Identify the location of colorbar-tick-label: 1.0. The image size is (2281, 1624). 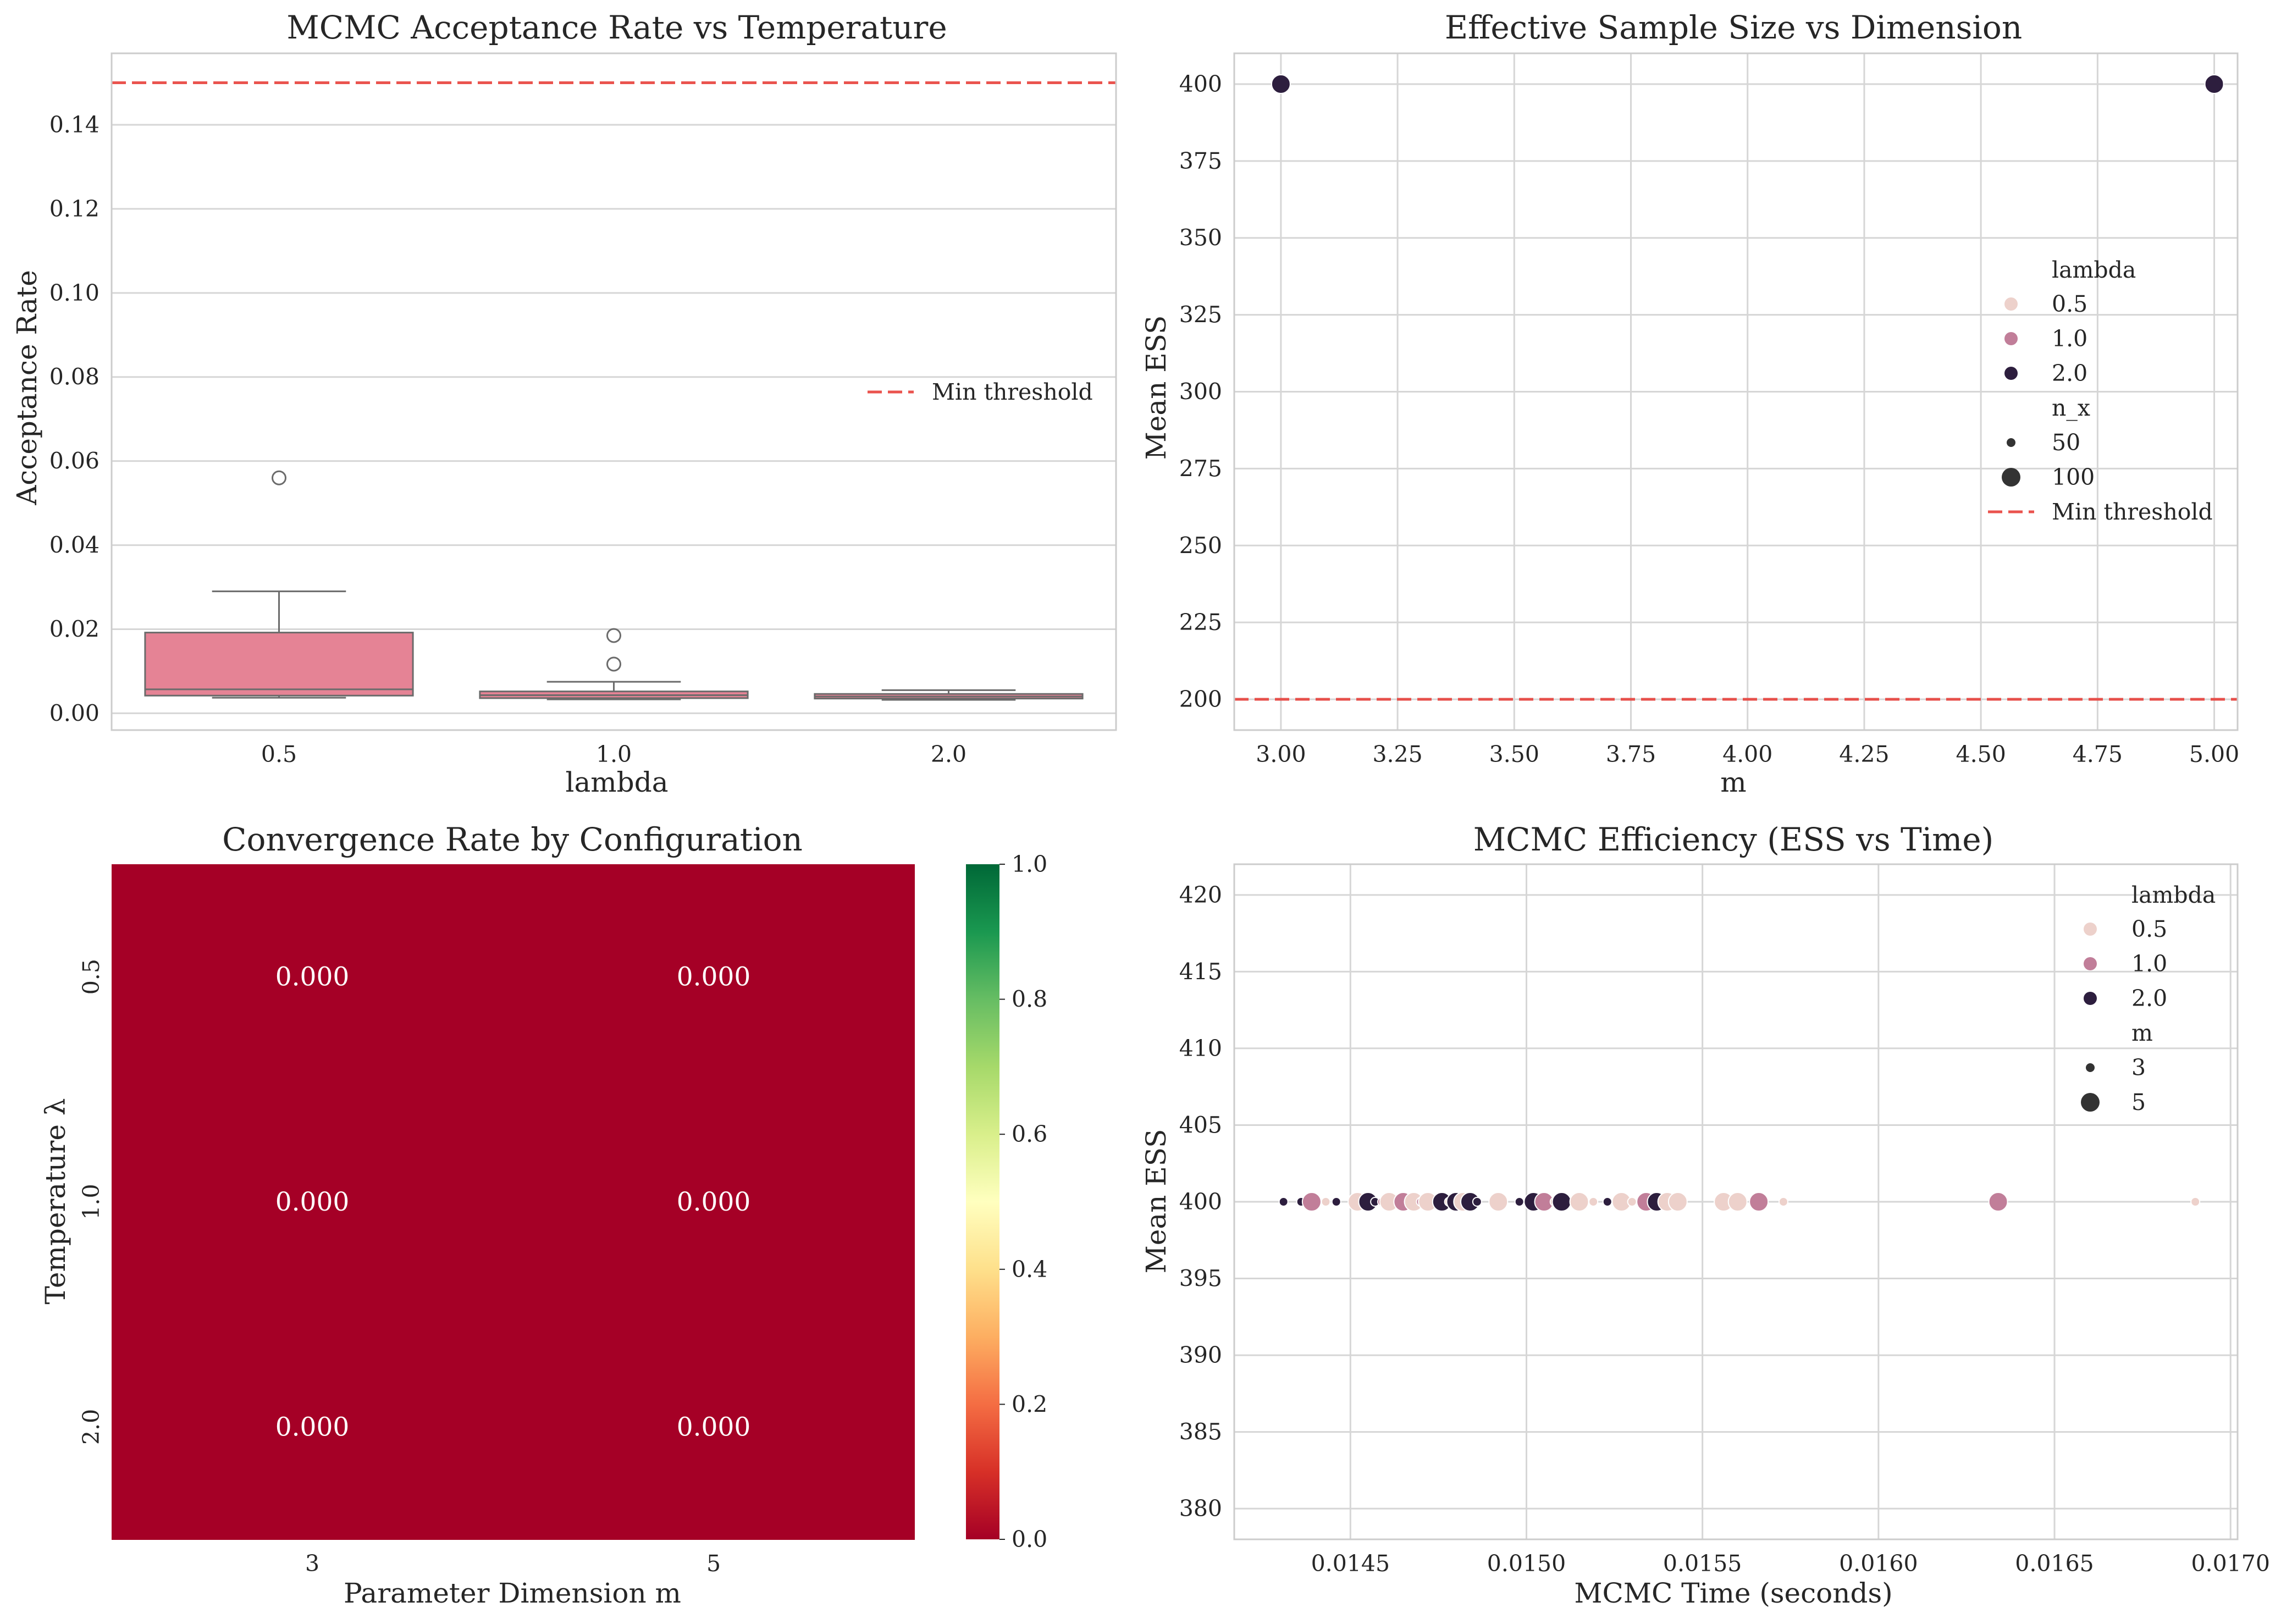
(1029, 864).